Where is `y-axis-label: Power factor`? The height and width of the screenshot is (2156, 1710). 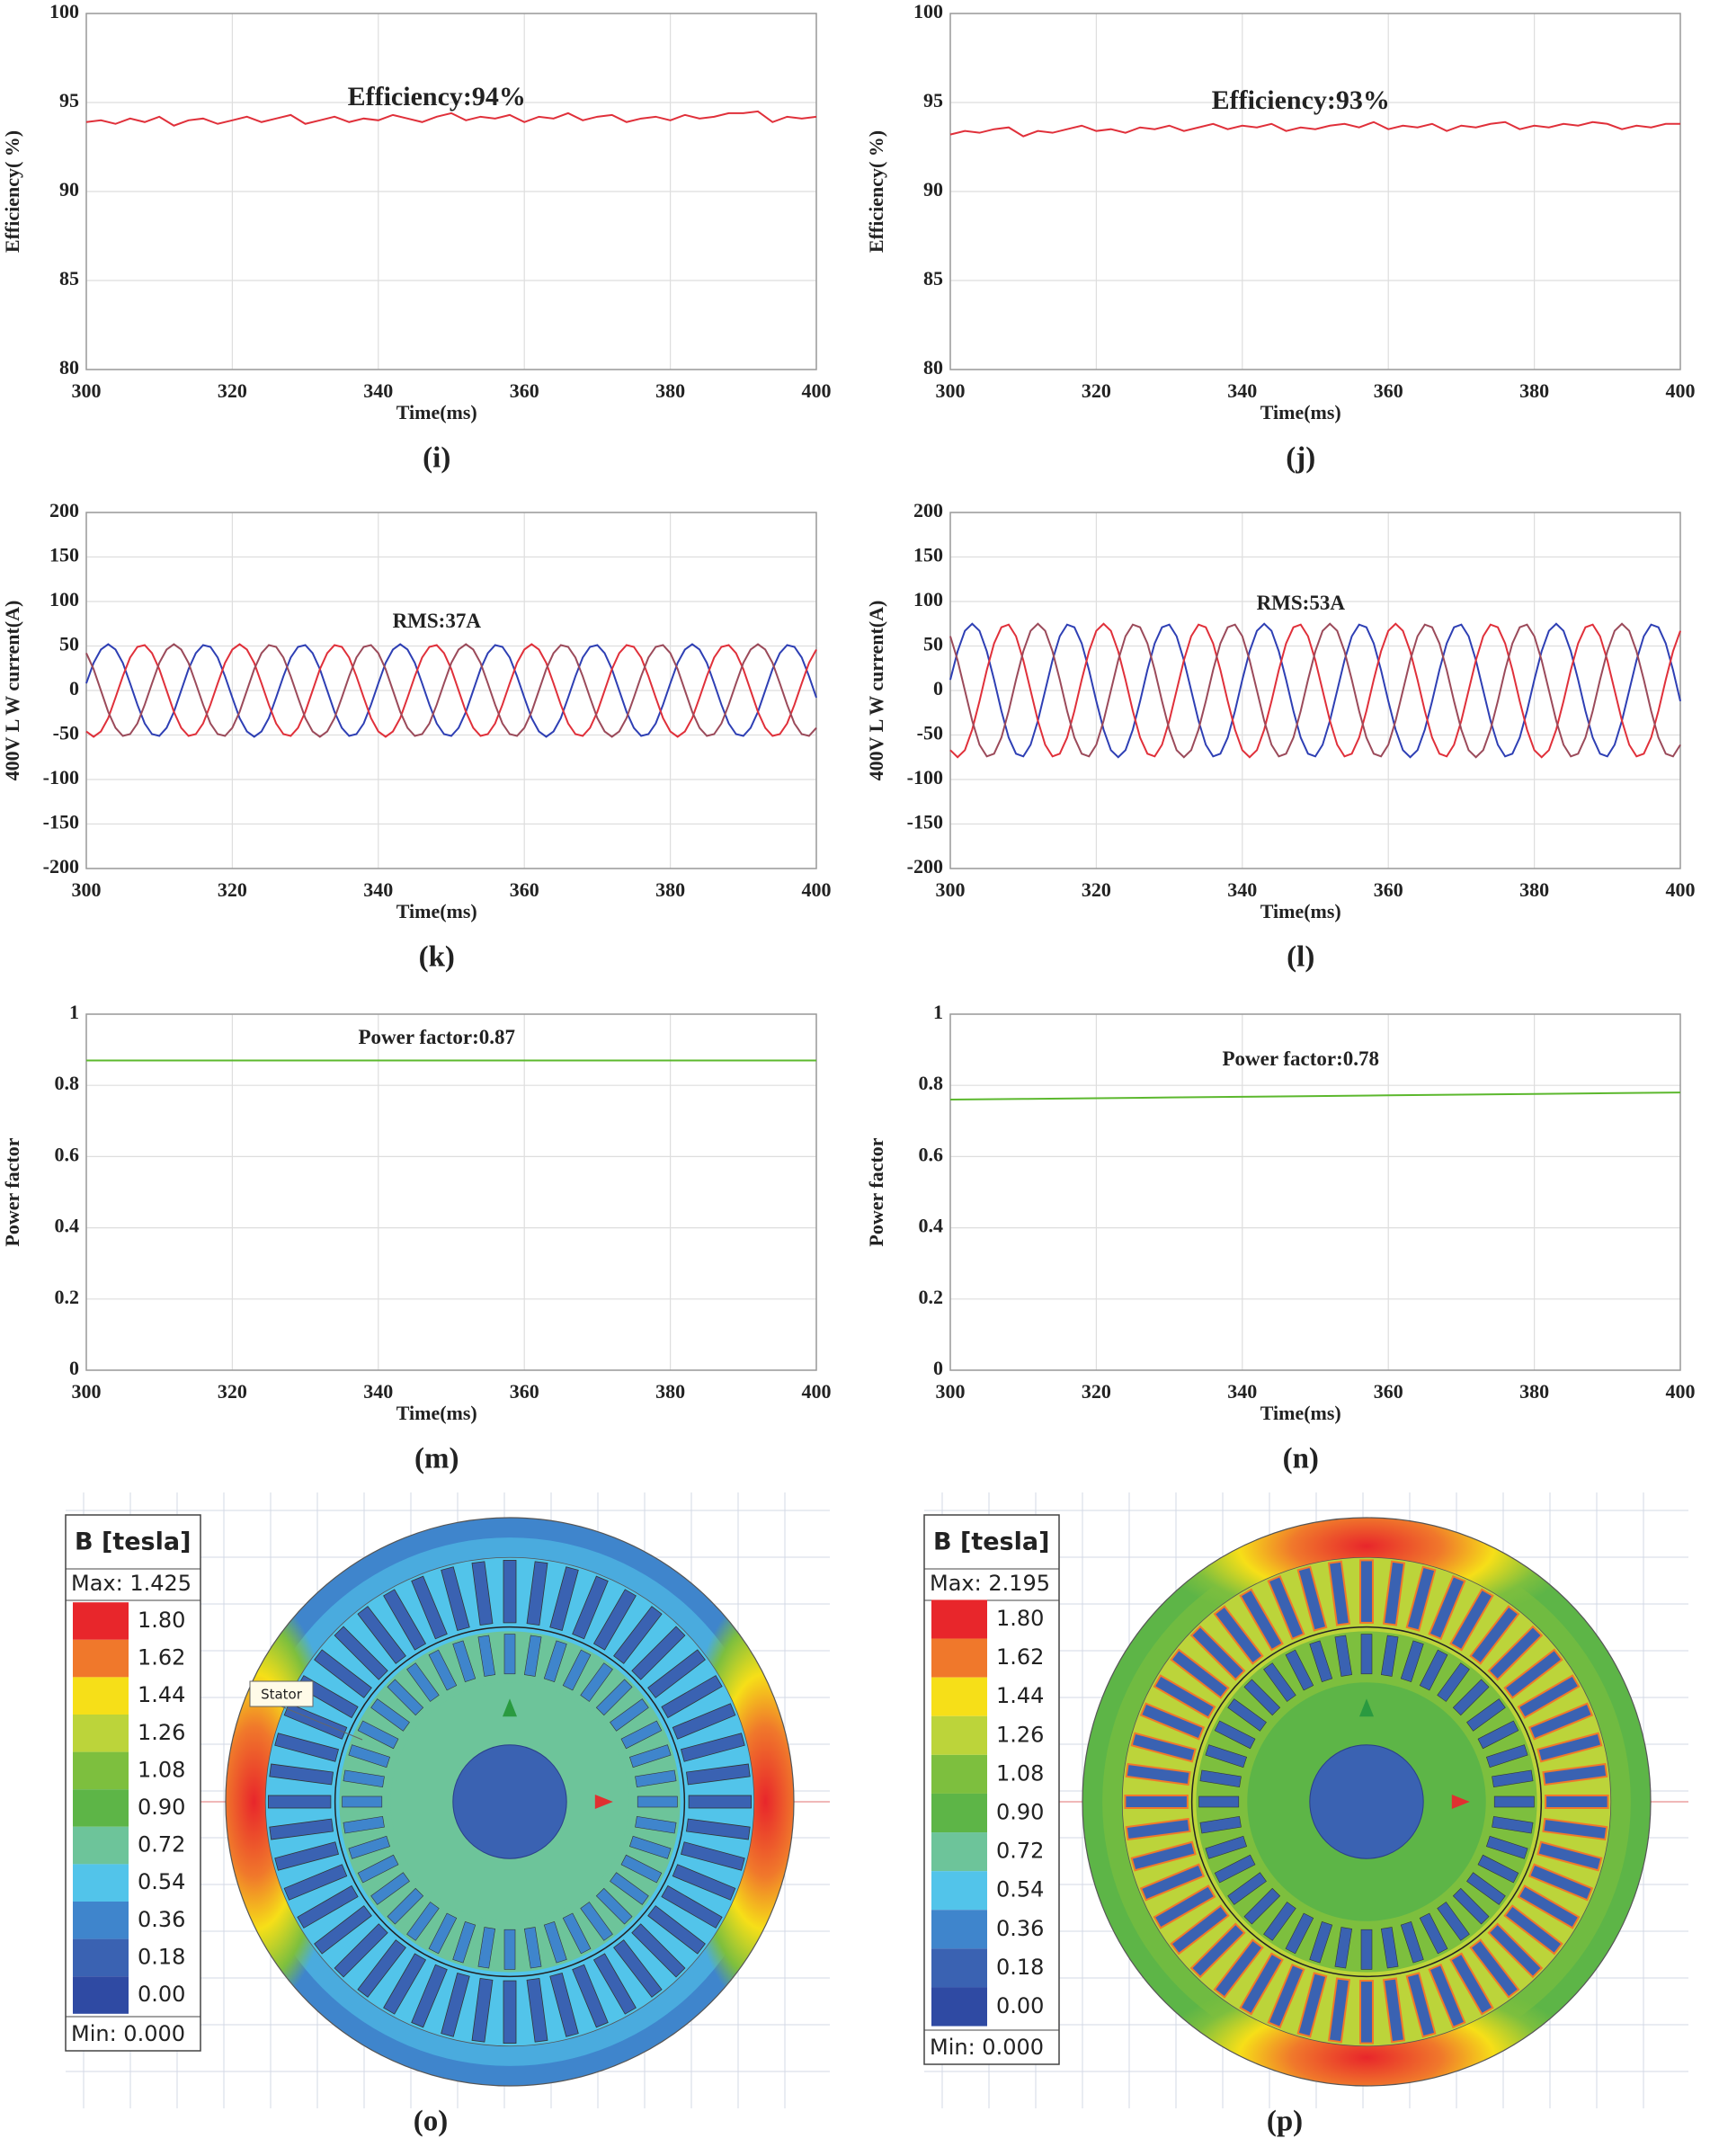 y-axis-label: Power factor is located at coordinates (876, 1192).